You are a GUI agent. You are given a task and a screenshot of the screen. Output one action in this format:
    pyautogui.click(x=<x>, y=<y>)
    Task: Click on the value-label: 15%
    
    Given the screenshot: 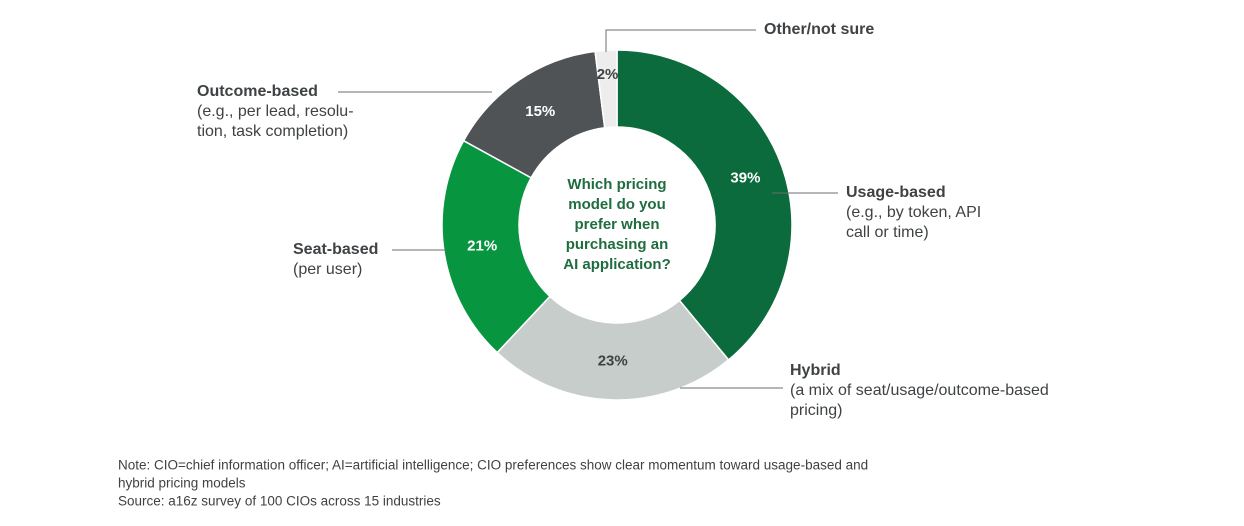 What is the action you would take?
    pyautogui.click(x=540, y=111)
    